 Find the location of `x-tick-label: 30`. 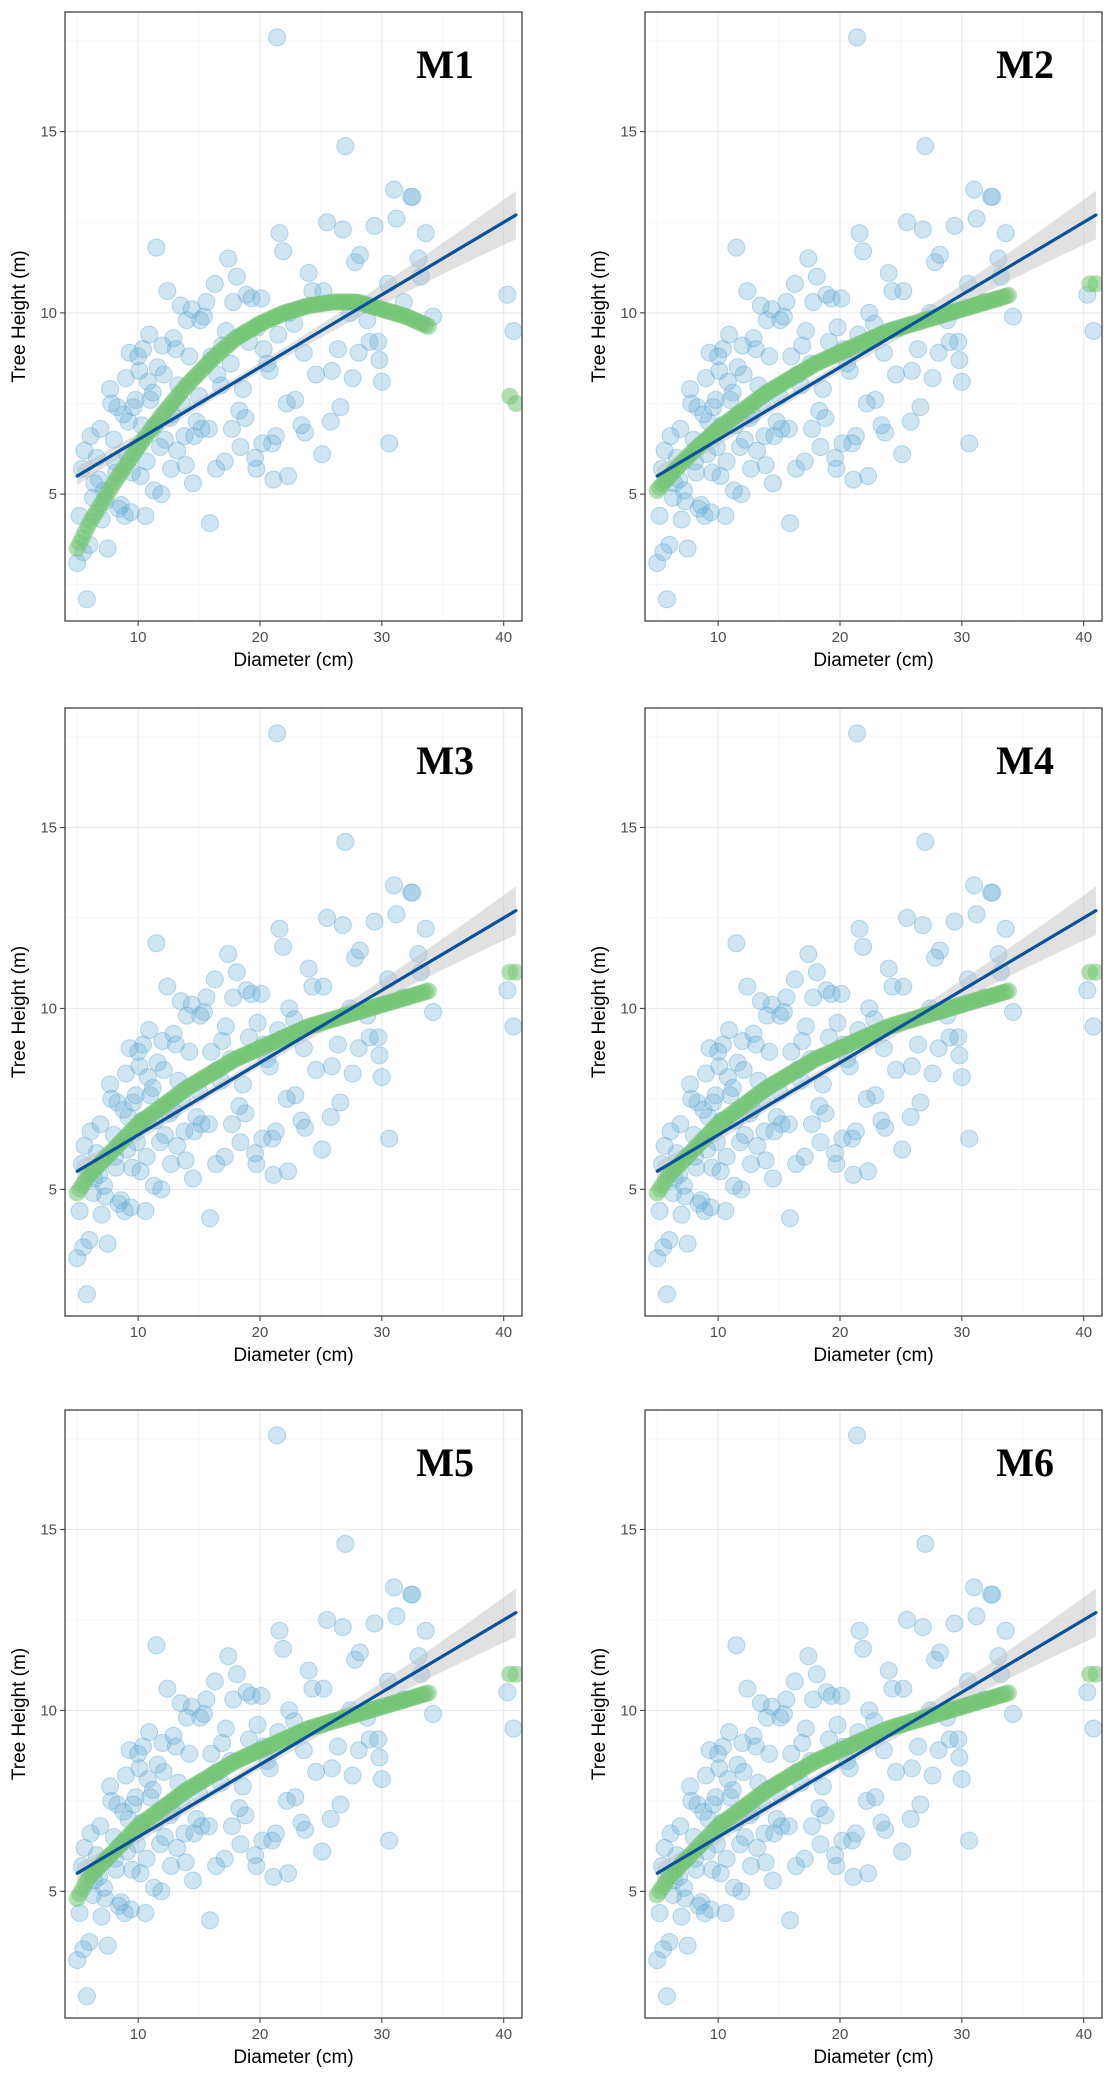

x-tick-label: 30 is located at coordinates (382, 637).